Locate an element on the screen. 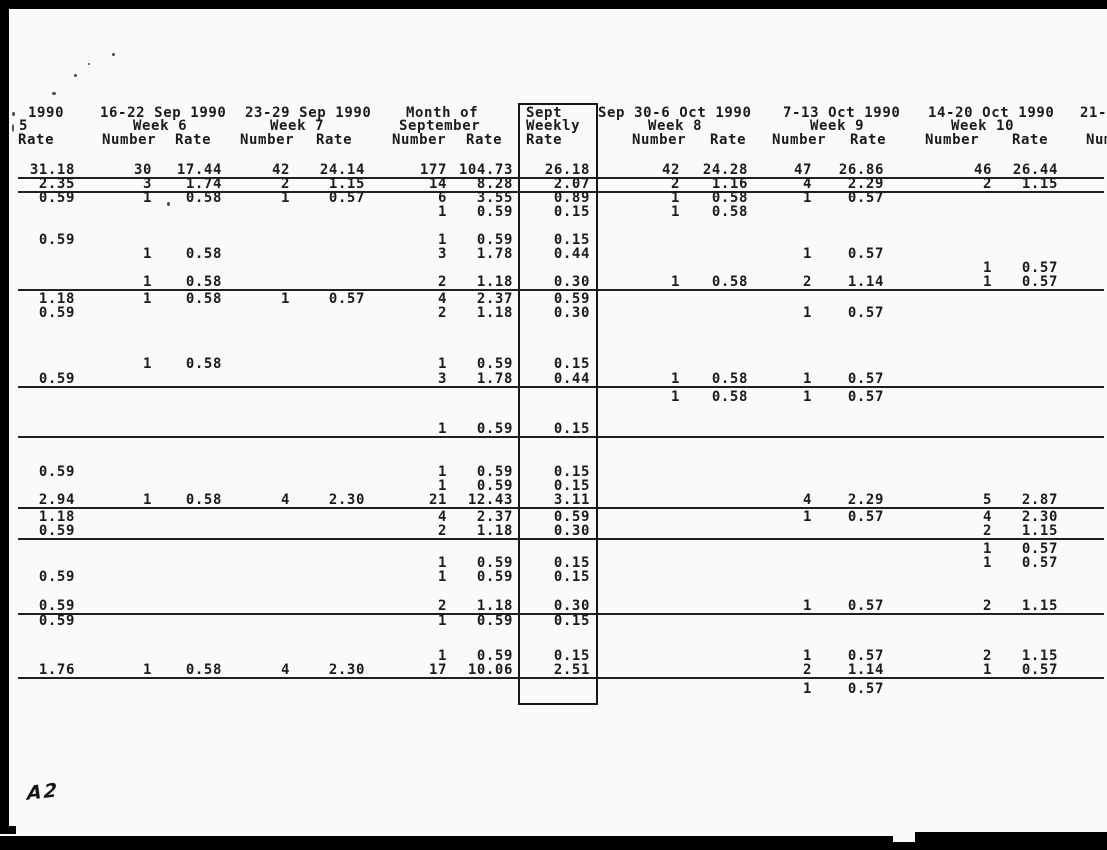 This screenshot has width=1107, height=850. cell-sw: 0.59 is located at coordinates (571, 299).